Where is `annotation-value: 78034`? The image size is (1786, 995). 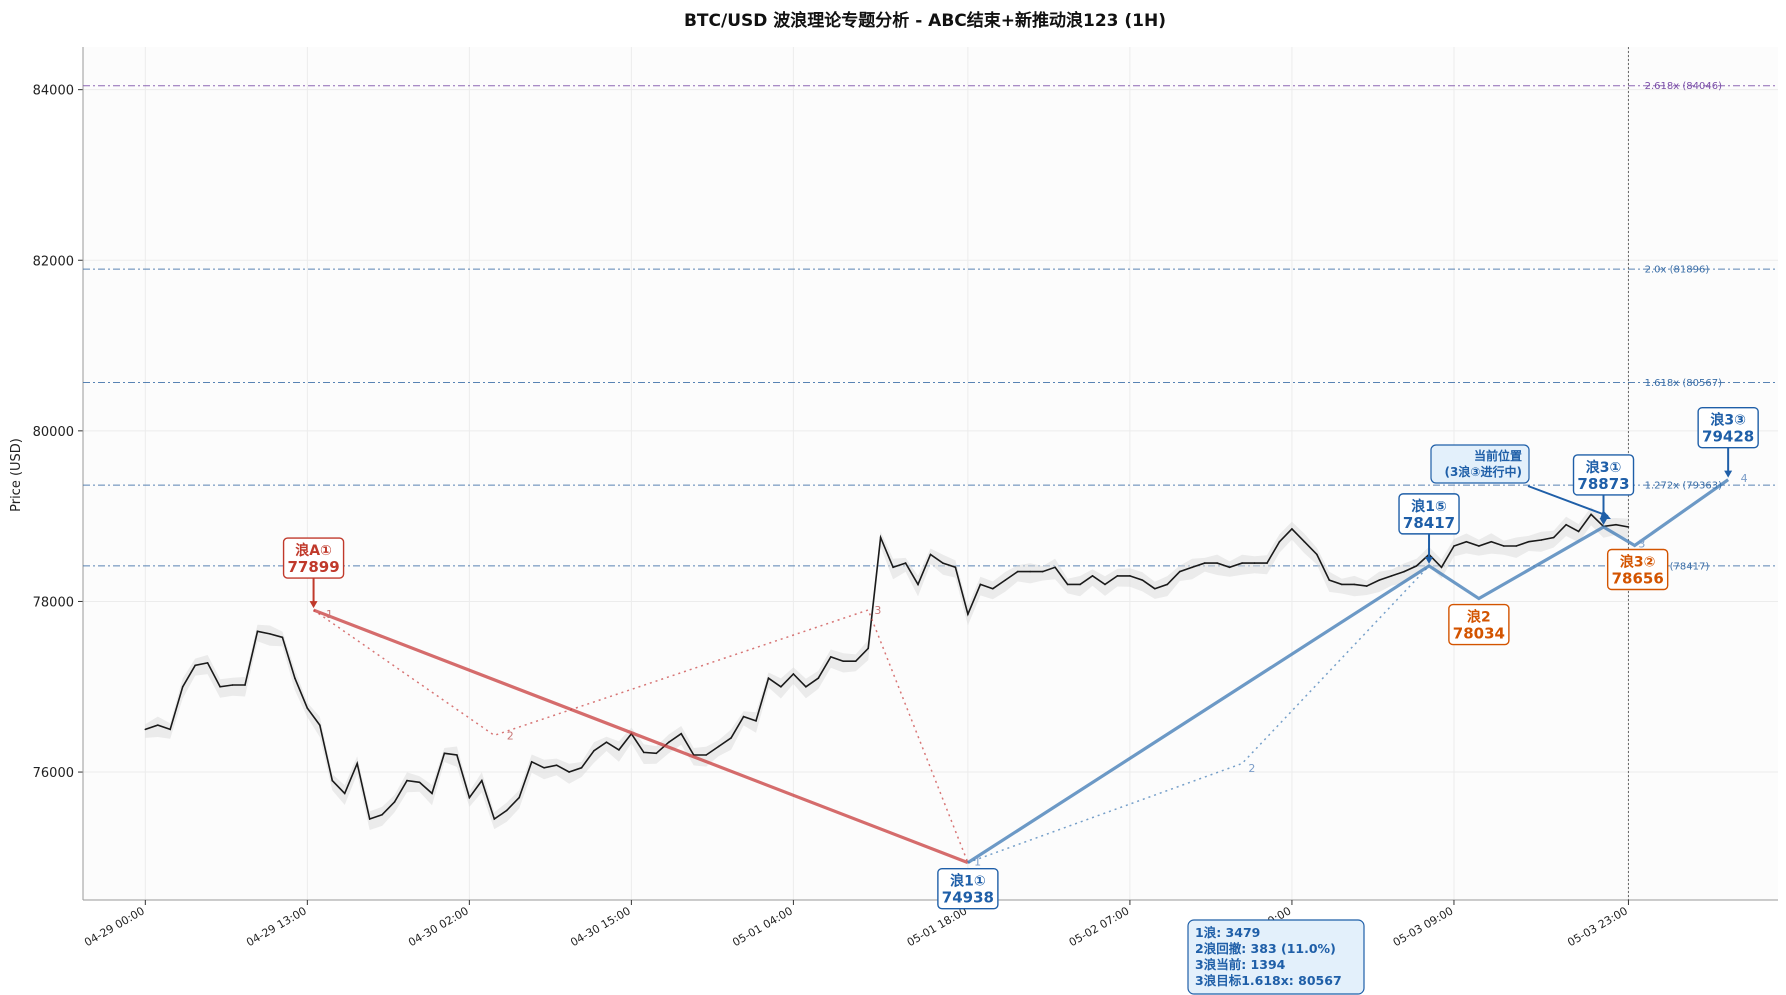
annotation-value: 78034 is located at coordinates (1479, 634).